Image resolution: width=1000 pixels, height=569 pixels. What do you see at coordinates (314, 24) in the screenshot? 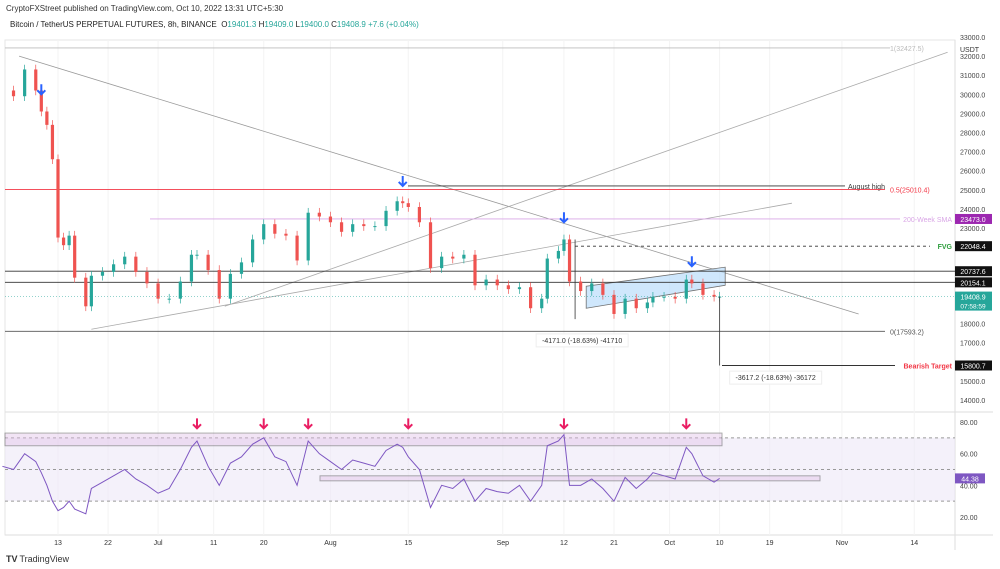
I see `low-value: 19400.0` at bounding box center [314, 24].